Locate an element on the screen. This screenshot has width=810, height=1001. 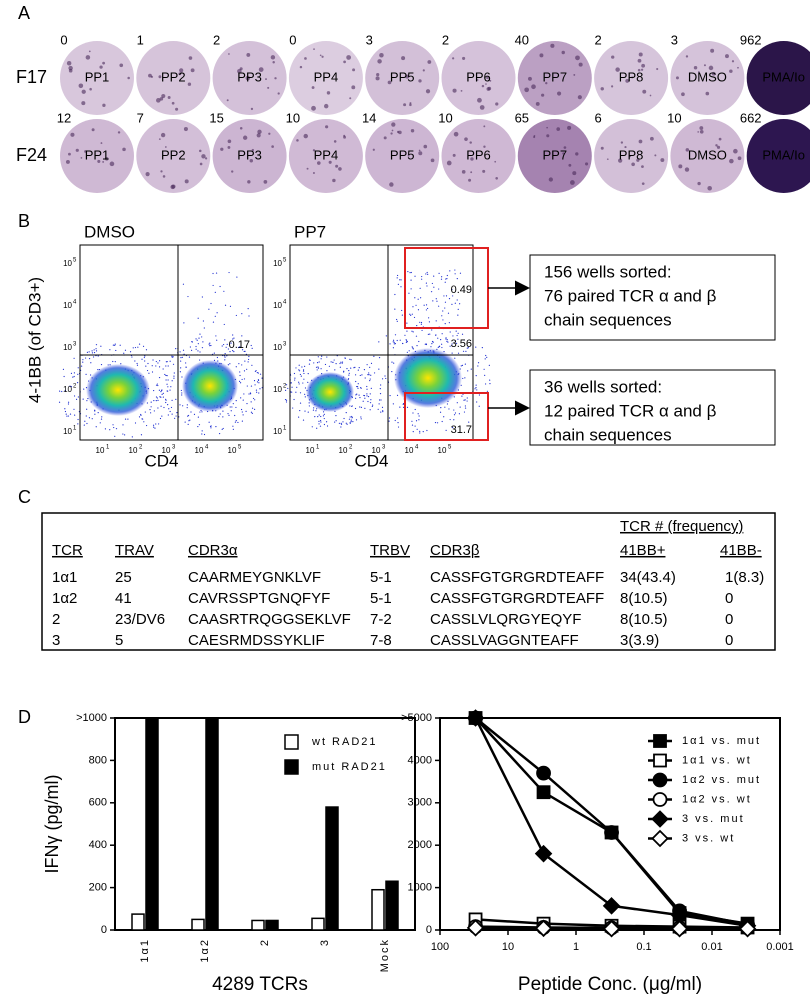
well-label: PP5 is located at coordinates (402, 76).